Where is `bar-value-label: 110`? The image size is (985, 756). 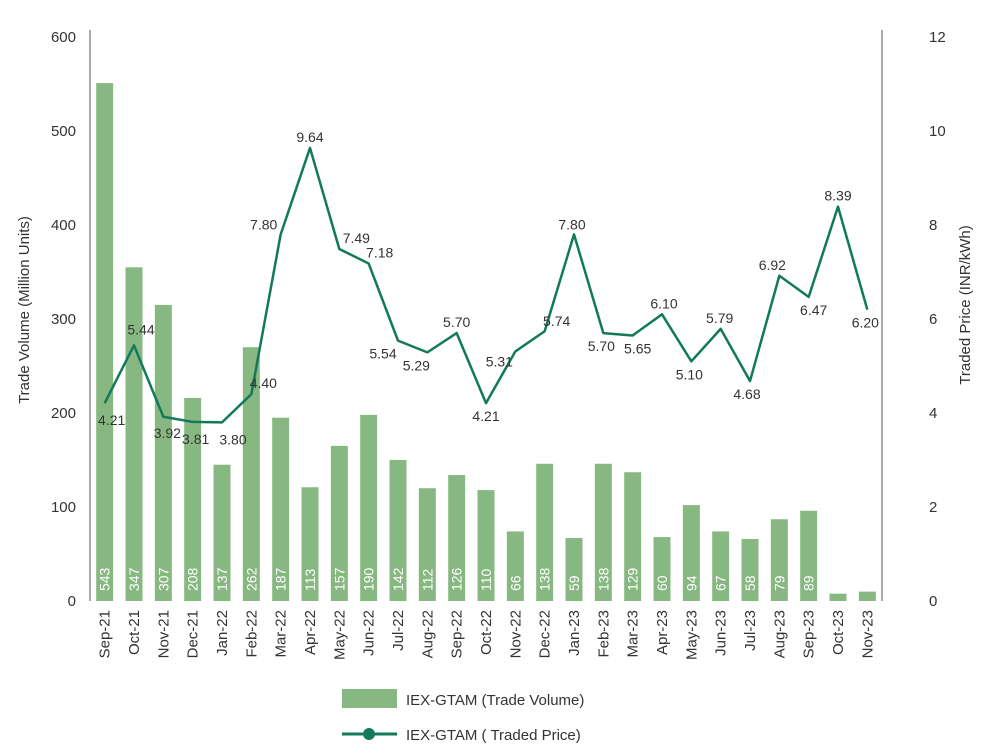
bar-value-label: 110 is located at coordinates (486, 579).